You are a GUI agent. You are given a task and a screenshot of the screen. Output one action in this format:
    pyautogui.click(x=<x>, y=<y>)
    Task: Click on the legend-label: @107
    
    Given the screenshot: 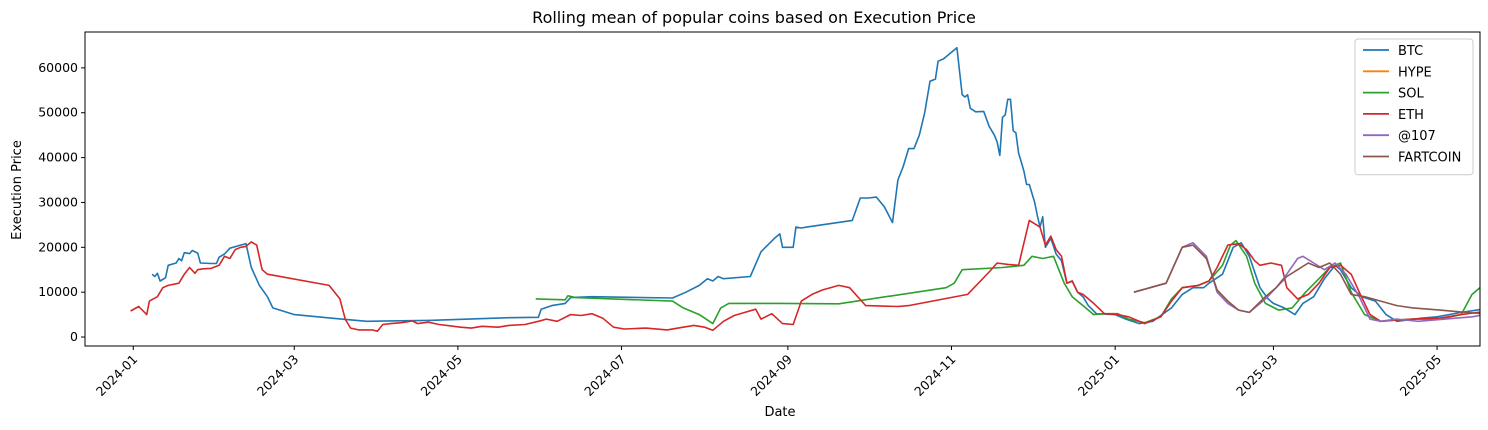 What is the action you would take?
    pyautogui.click(x=1417, y=136)
    